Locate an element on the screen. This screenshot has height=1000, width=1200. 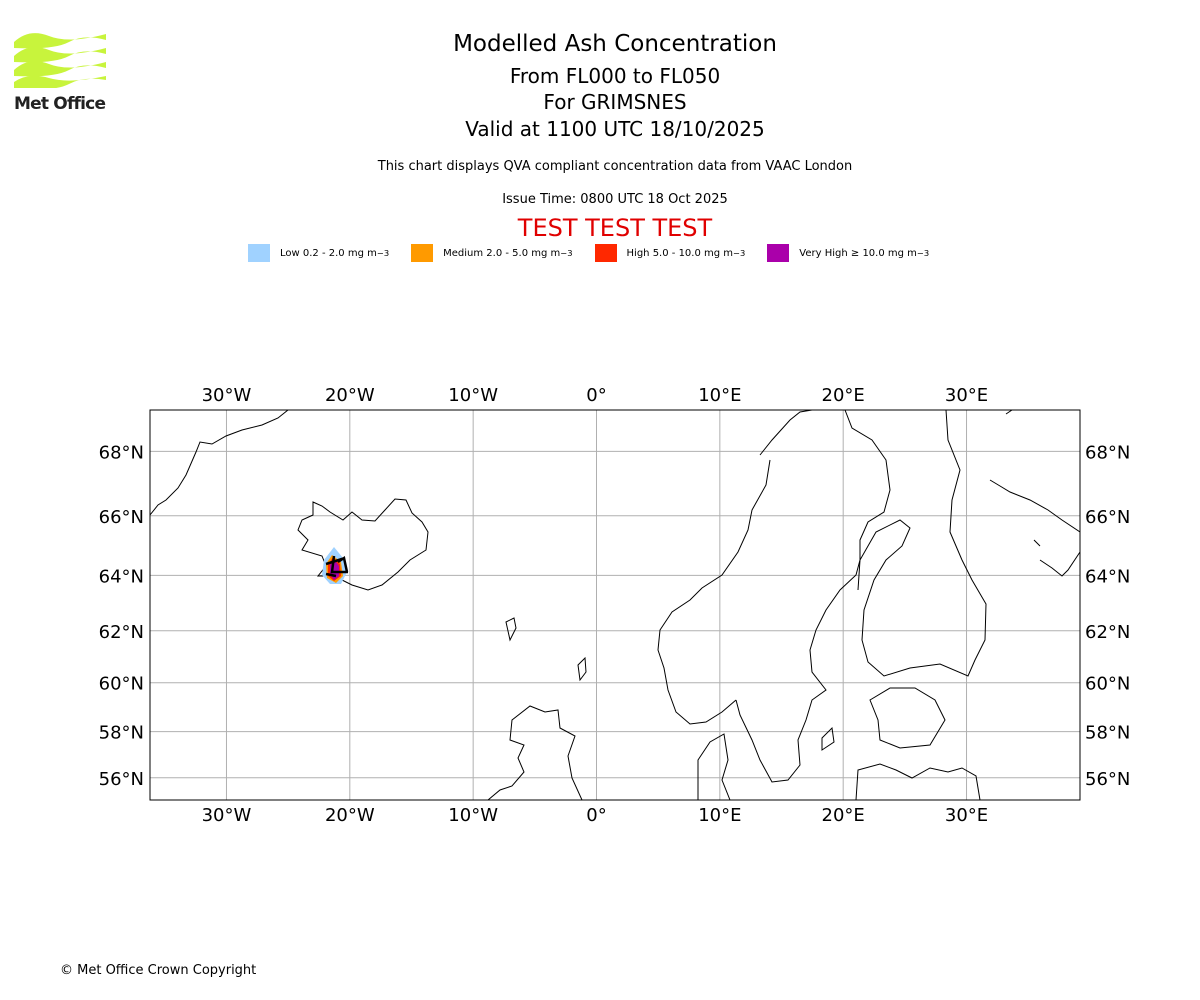
scandinavia-interior is located at coordinates (813, 596).